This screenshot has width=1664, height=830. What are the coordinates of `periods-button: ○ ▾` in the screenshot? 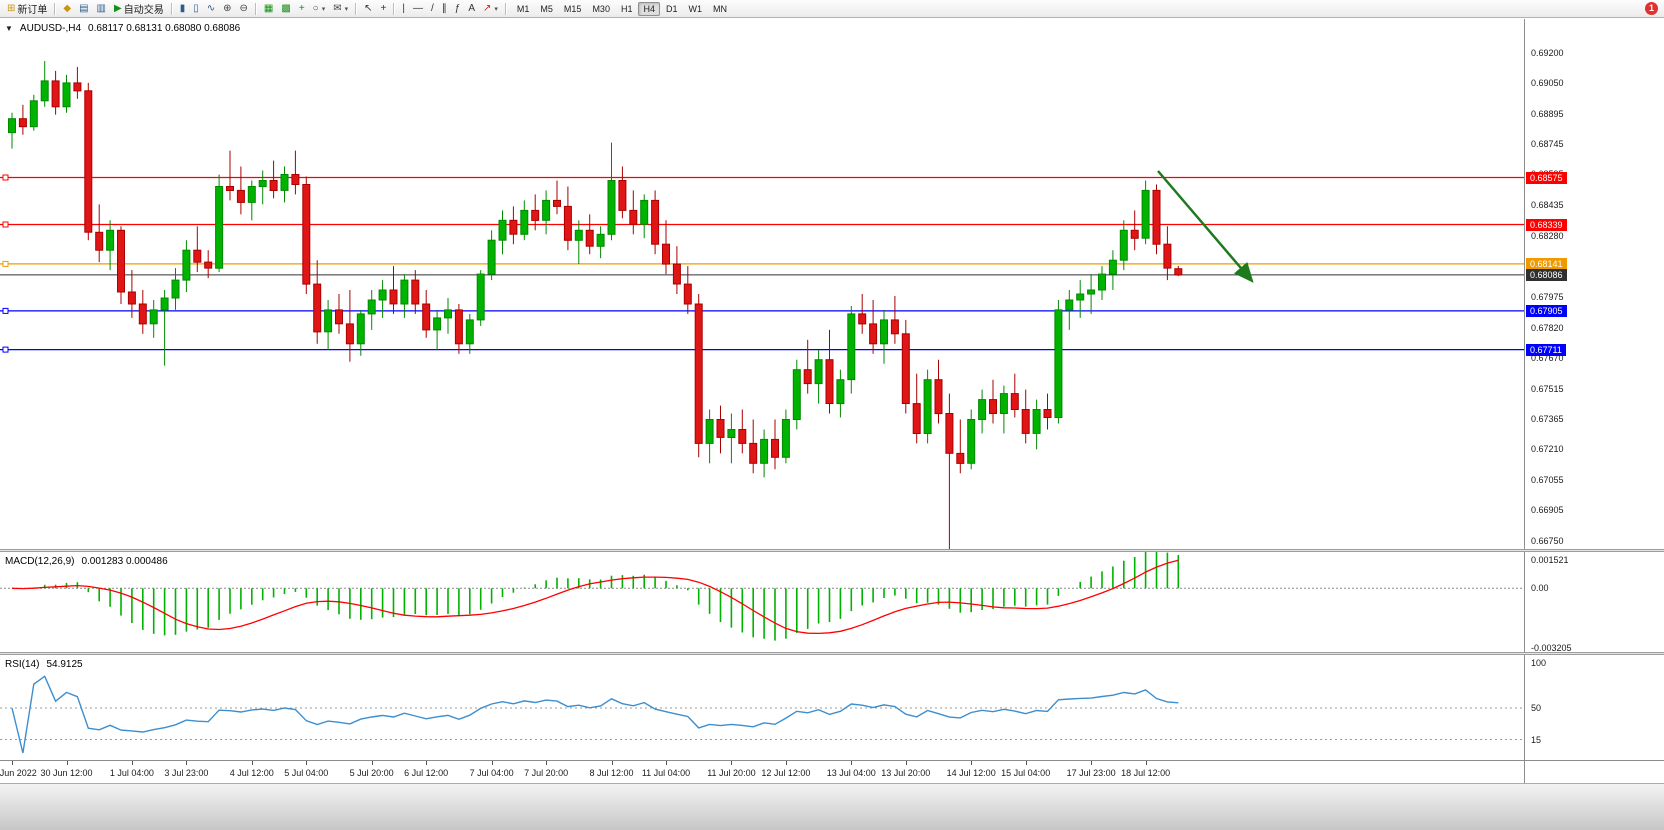 It's located at (319, 8).